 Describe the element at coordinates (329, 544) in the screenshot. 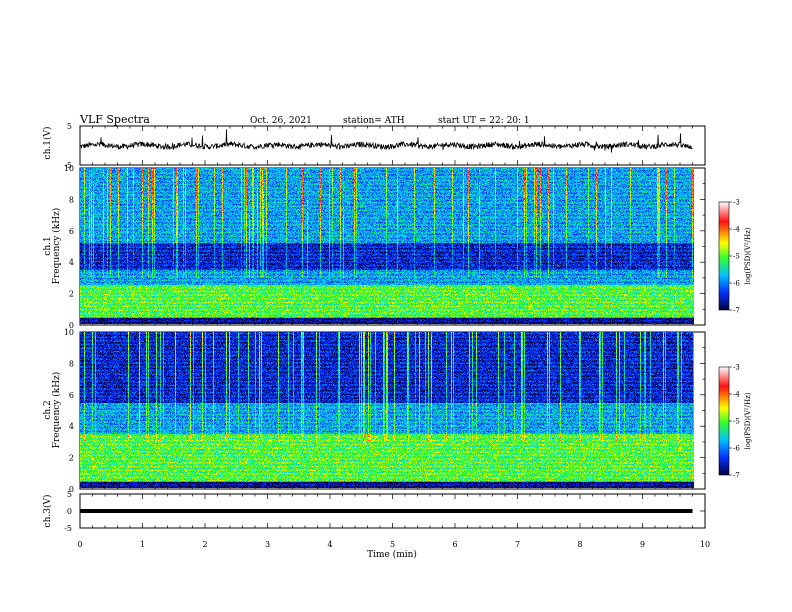

I see `x-tick-label: 4` at that location.